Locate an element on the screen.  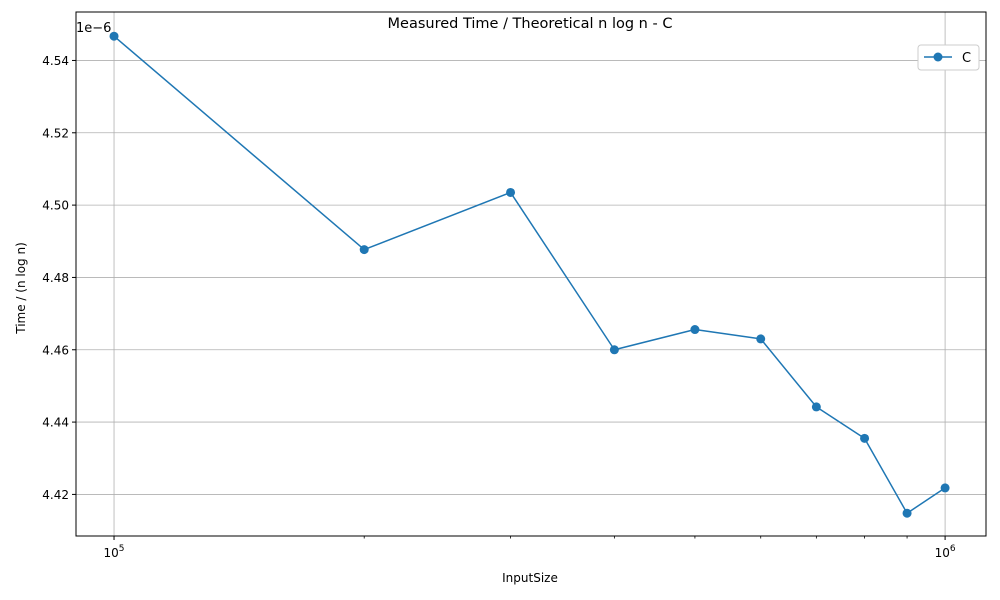
x-axis-label: InputSize is located at coordinates (530, 578).